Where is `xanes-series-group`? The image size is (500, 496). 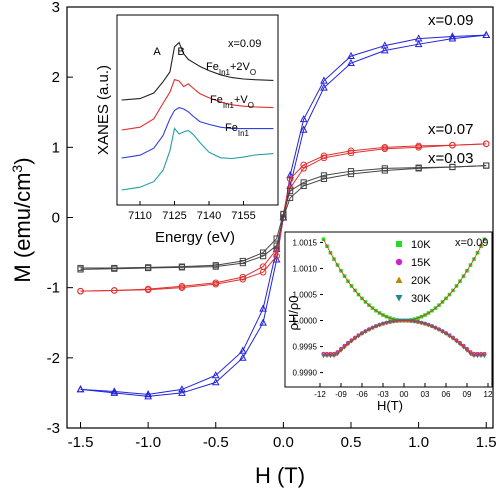
xanes-series-group is located at coordinates (197, 116).